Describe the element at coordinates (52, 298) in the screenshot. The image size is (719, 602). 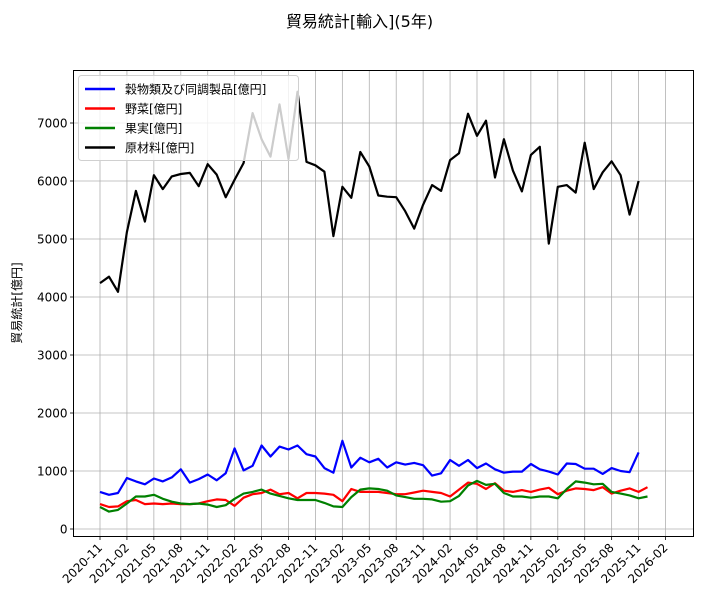
I see `y-tick-label: 4000` at that location.